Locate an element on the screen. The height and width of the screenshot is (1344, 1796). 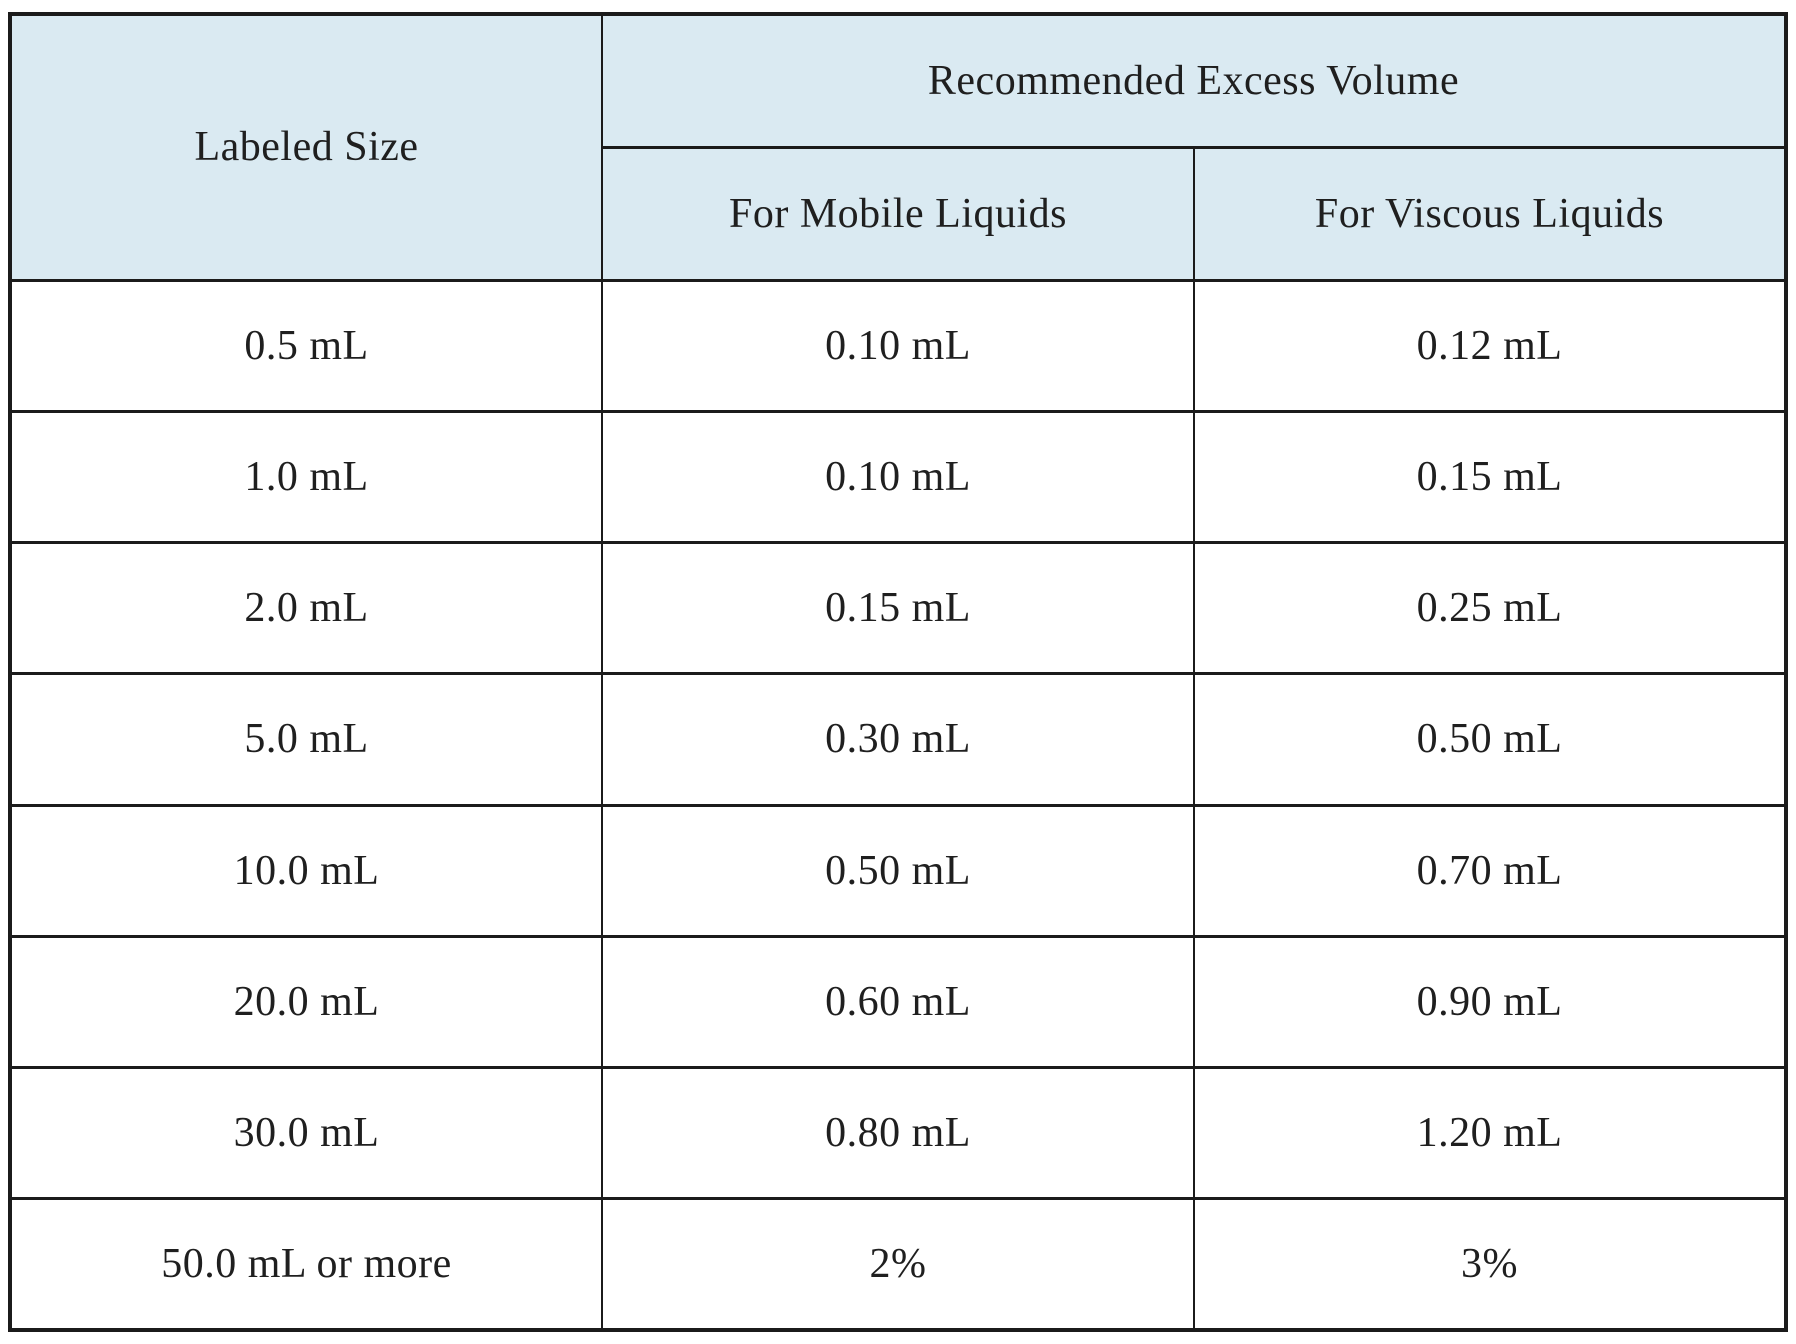
cell-viscous-liquids: 0.70 mL is located at coordinates (1490, 870).